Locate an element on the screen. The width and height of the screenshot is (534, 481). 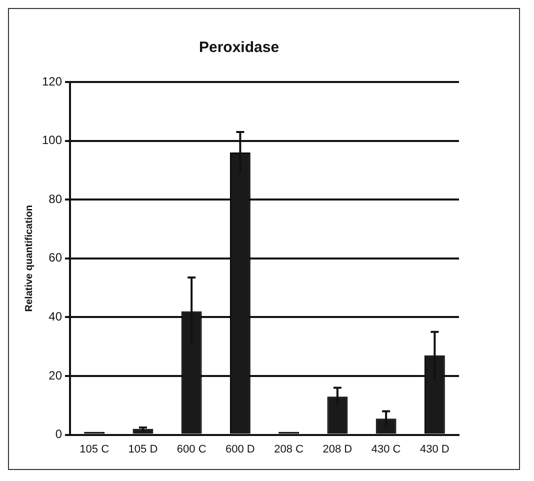
x-tick-label: 430 C is located at coordinates (386, 449).